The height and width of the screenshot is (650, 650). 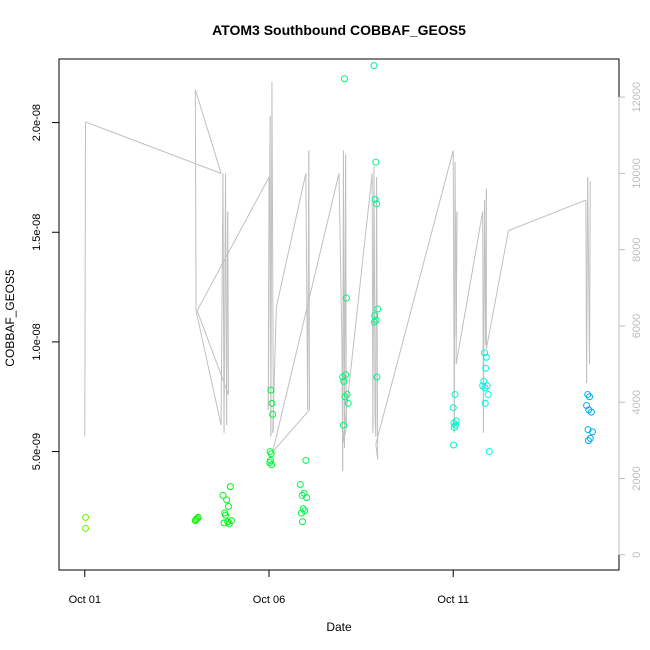 What do you see at coordinates (85, 600) in the screenshot?
I see `x-tick-label: Oct 01` at bounding box center [85, 600].